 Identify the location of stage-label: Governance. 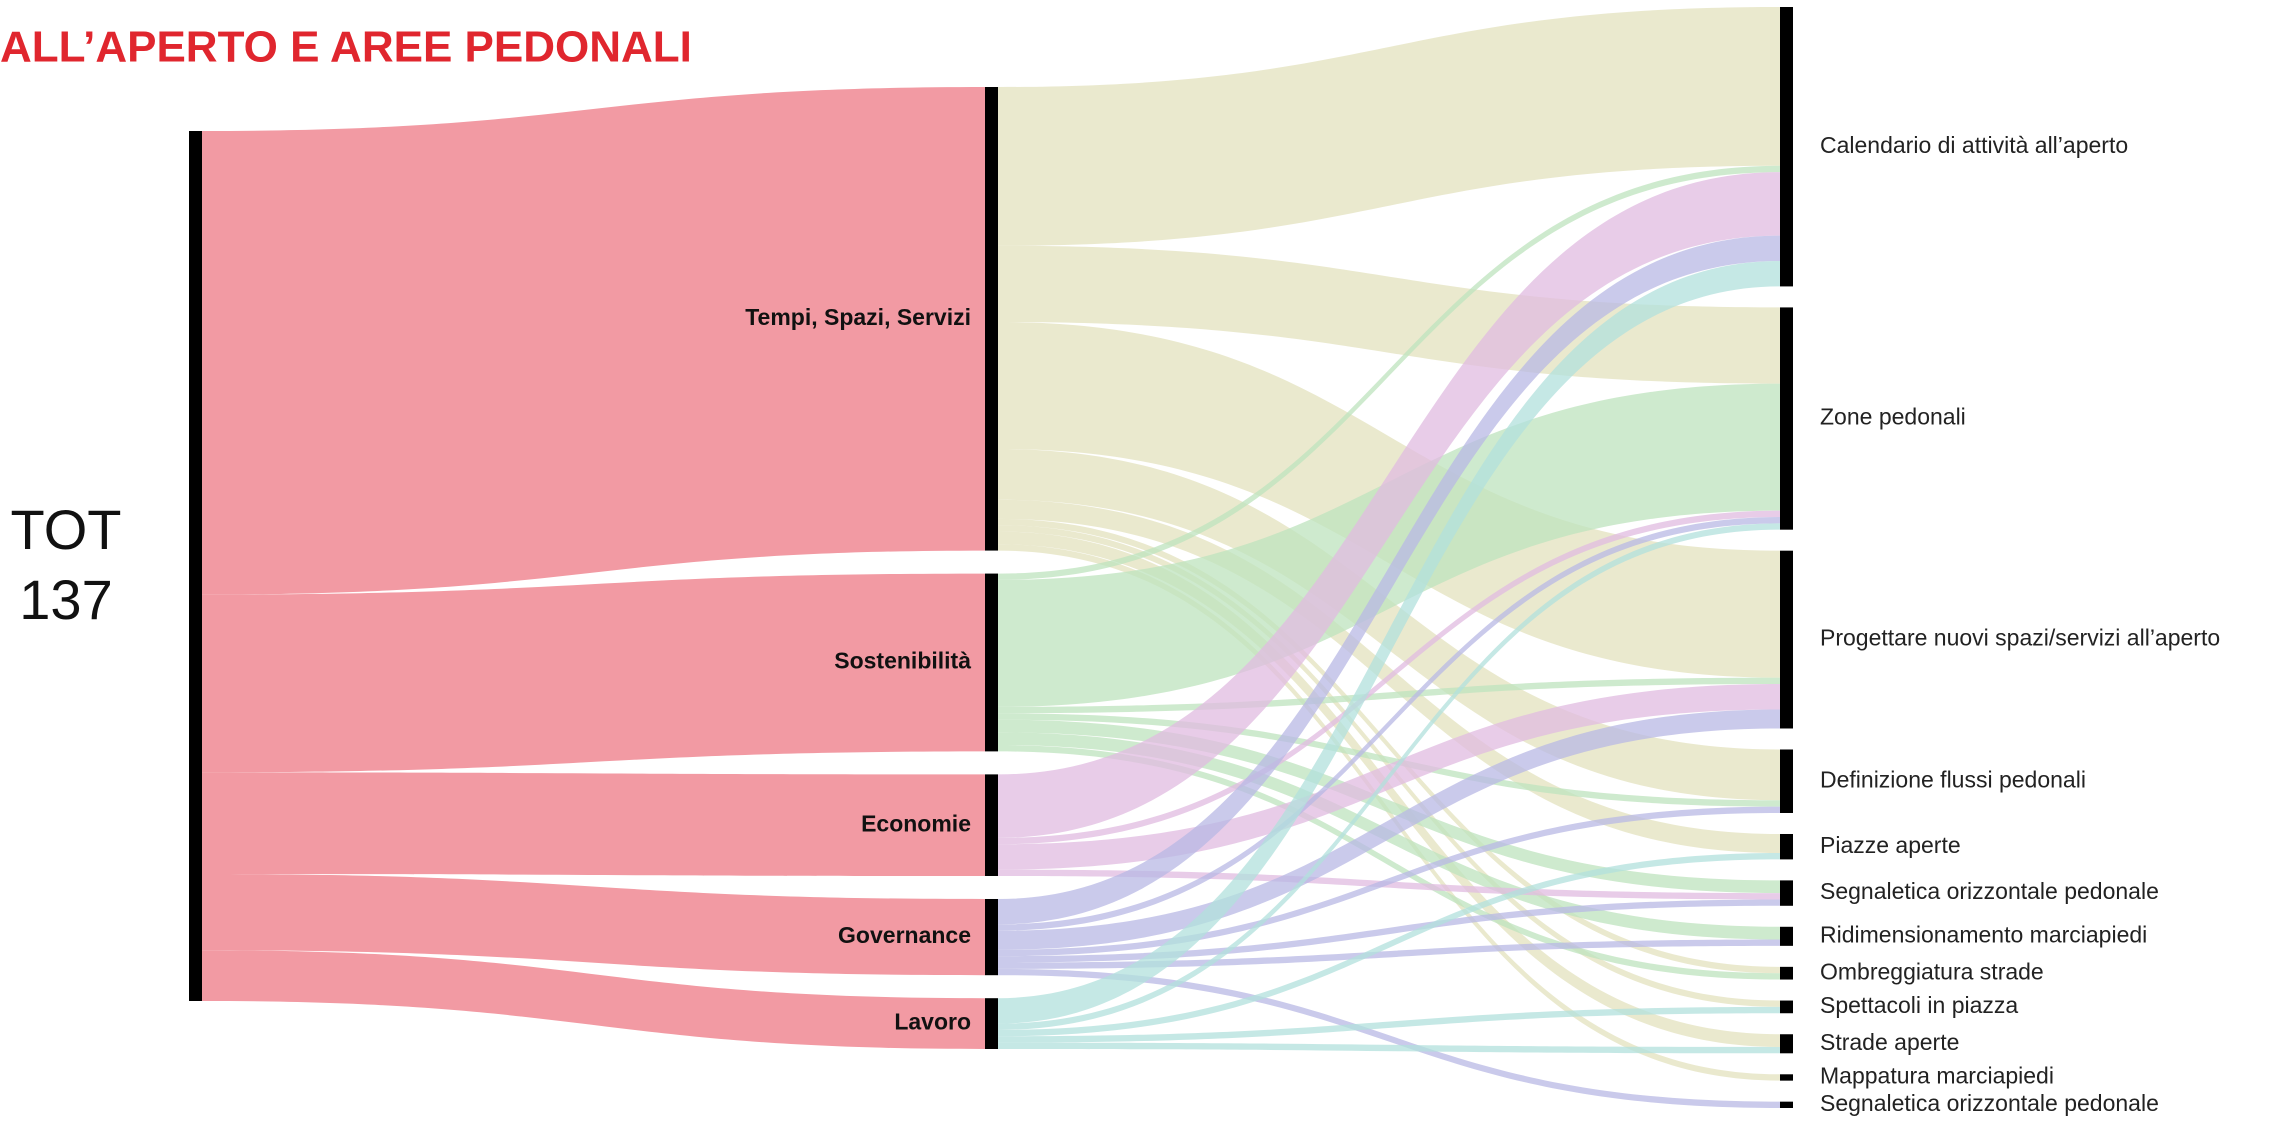
(904, 935).